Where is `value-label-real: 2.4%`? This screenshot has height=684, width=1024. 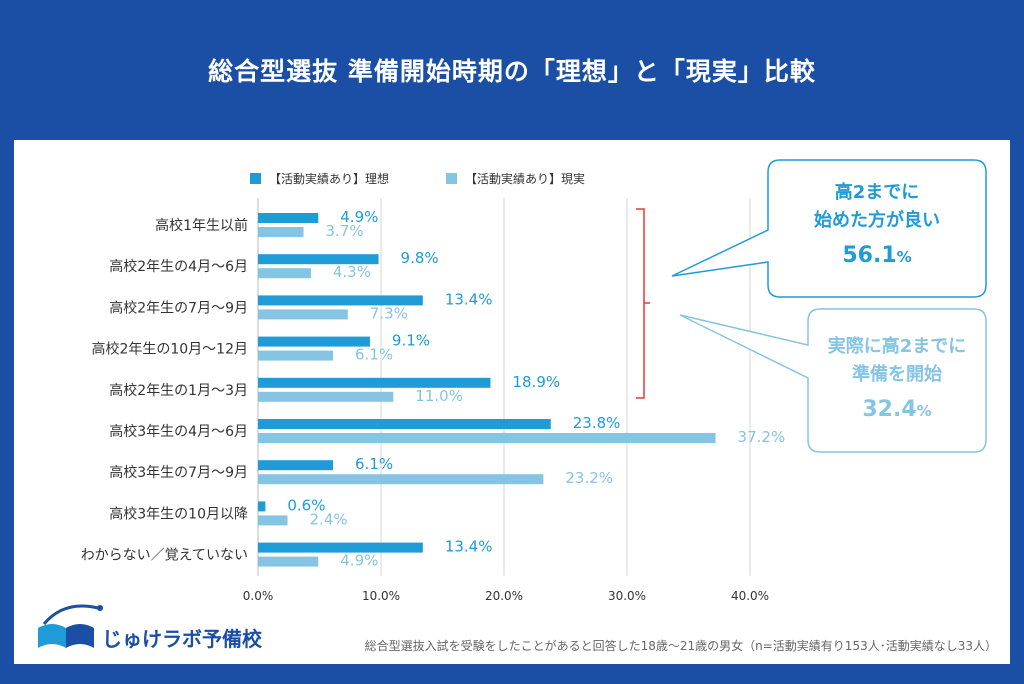 value-label-real: 2.4% is located at coordinates (329, 519).